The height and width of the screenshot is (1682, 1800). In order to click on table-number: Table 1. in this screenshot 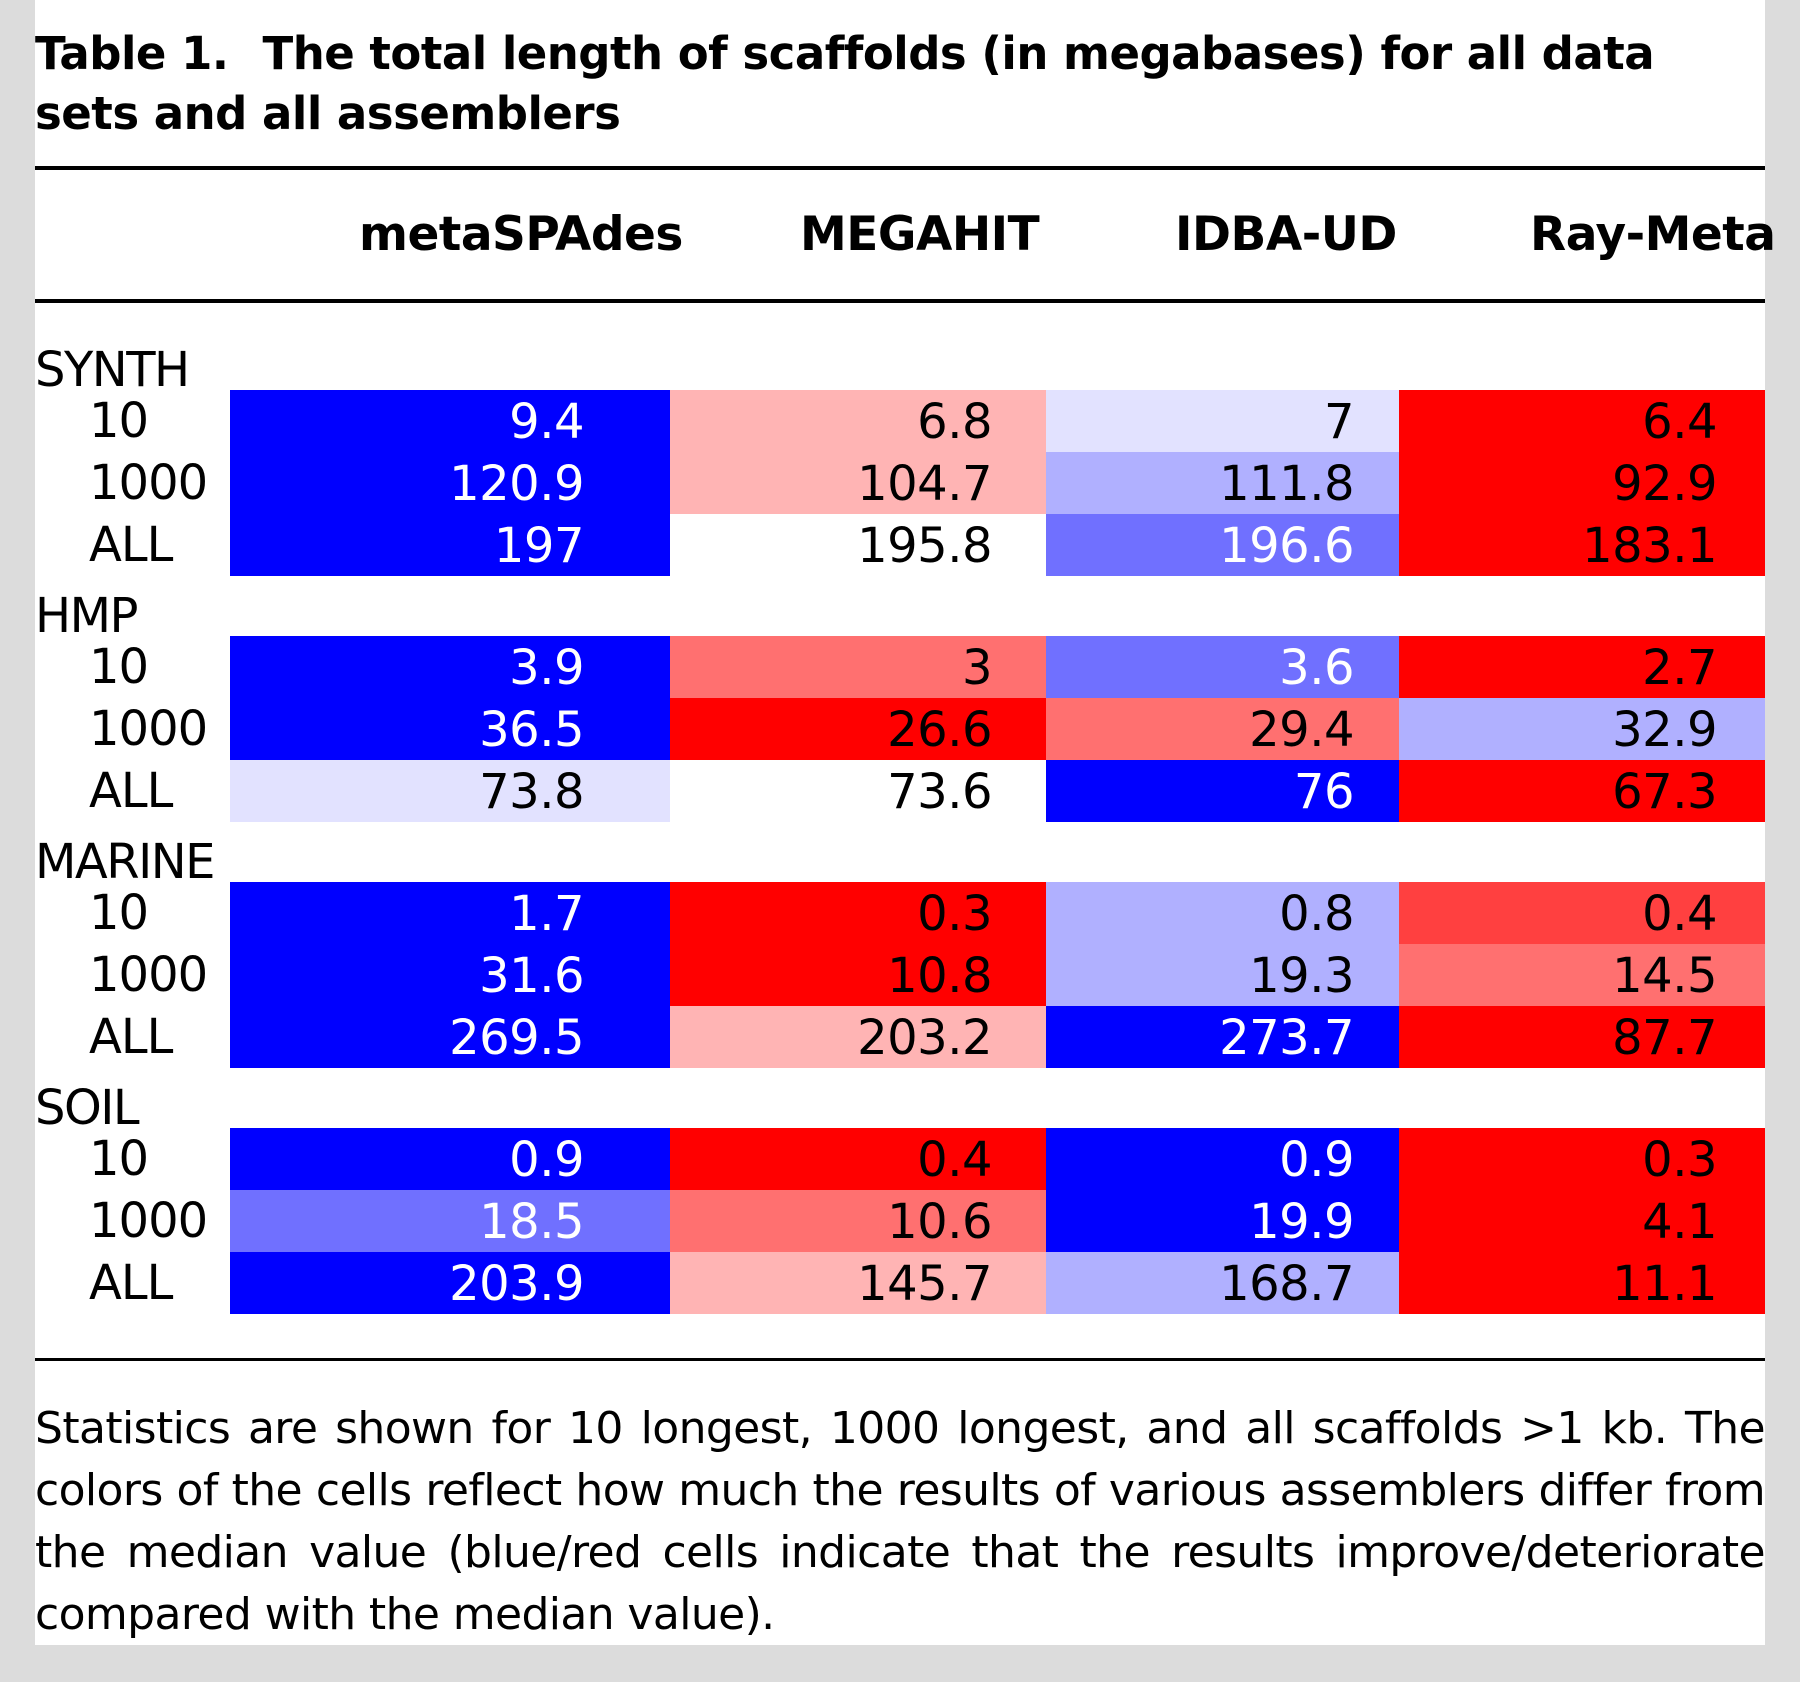, I will do `click(132, 53)`.